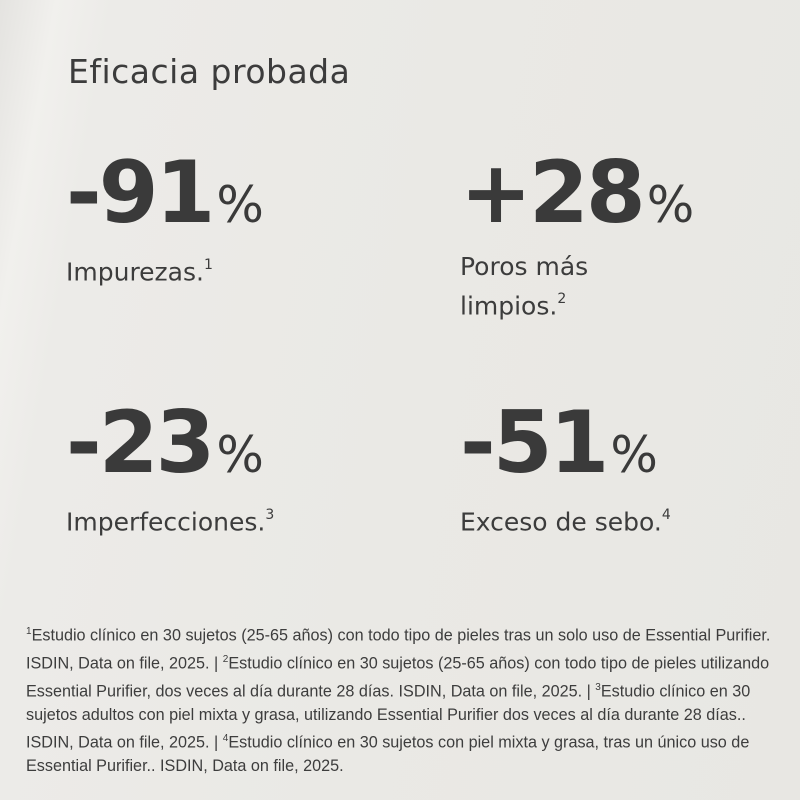  I want to click on page-title: Eficacia probada, so click(209, 72).